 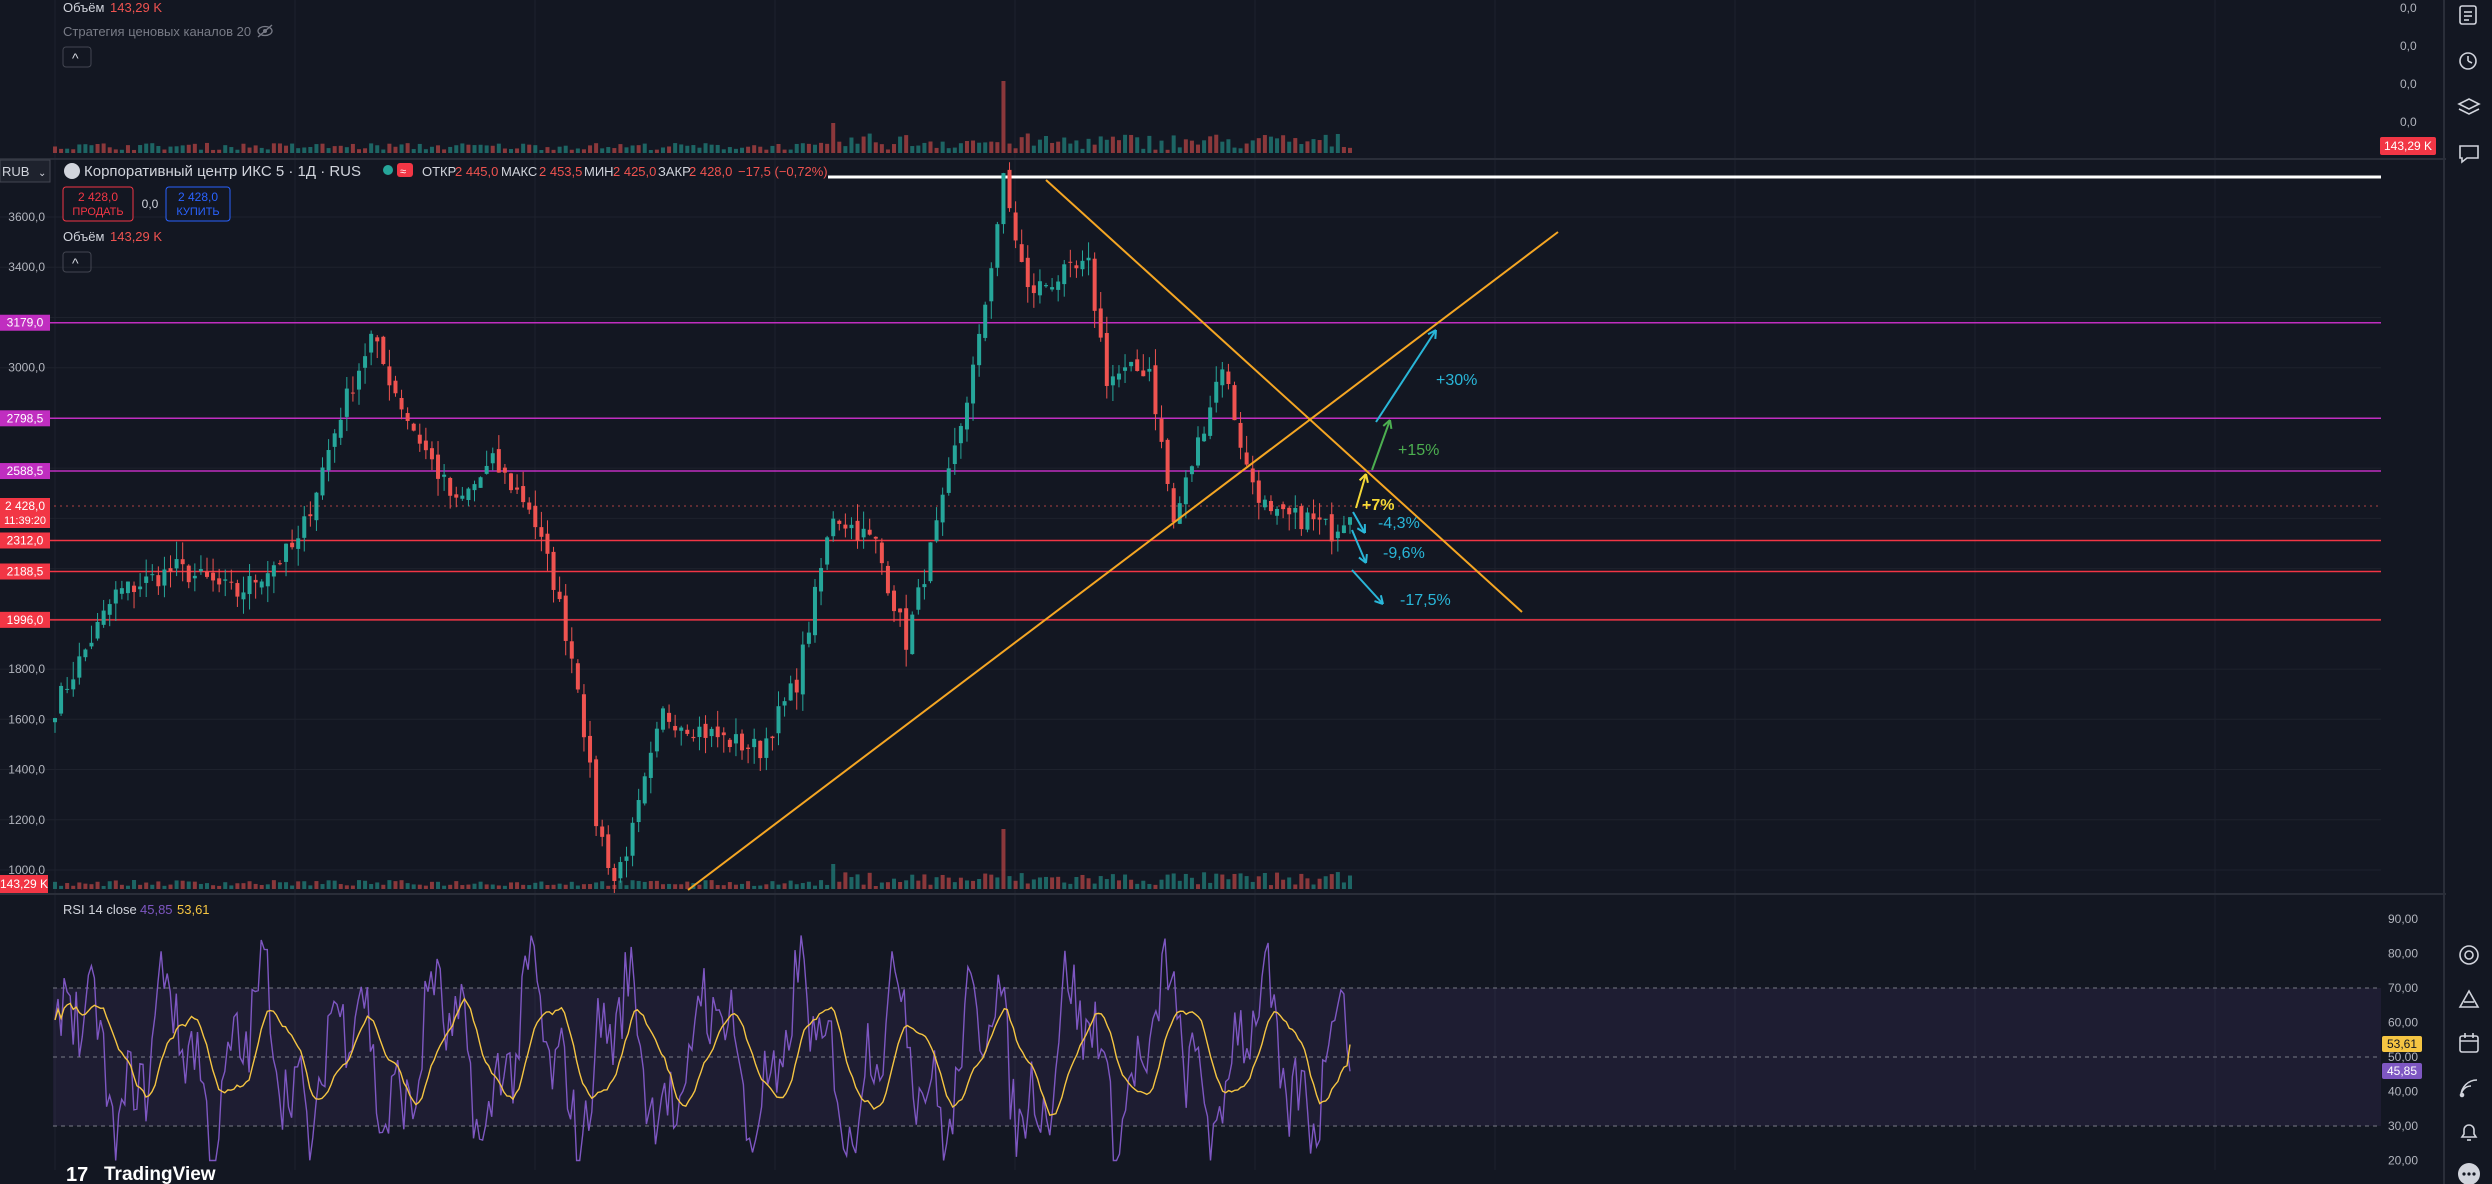 What do you see at coordinates (2403, 1057) in the screenshot?
I see `rsi-tick-label: 50,00` at bounding box center [2403, 1057].